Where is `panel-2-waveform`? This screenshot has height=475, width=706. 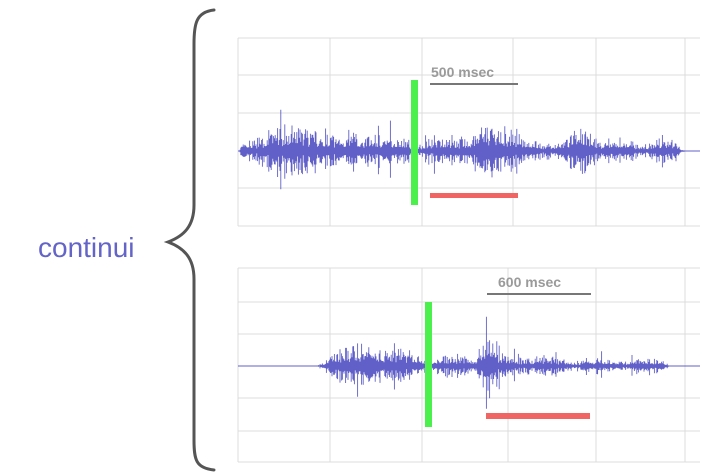
panel-2-waveform is located at coordinates (492, 362).